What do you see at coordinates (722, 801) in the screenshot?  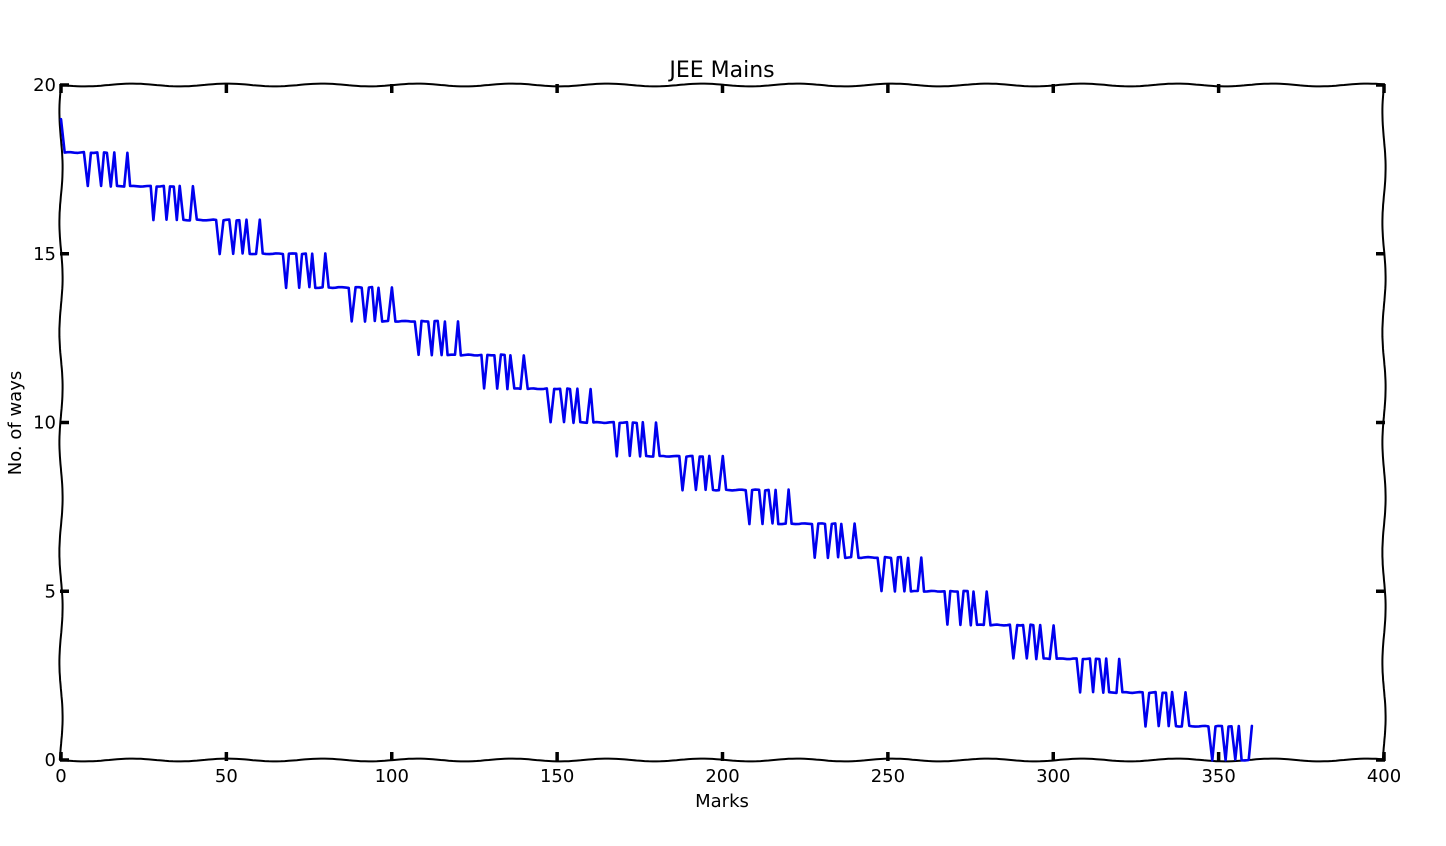 I see `x-axis-label: Marks` at bounding box center [722, 801].